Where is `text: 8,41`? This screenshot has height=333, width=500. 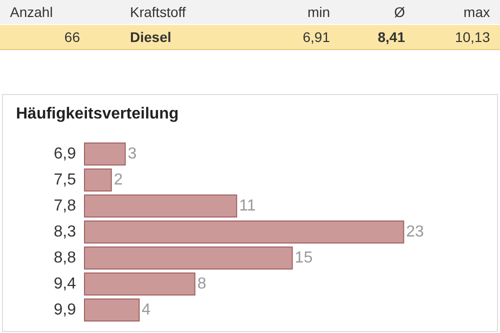
text: 8,41 is located at coordinates (391, 37).